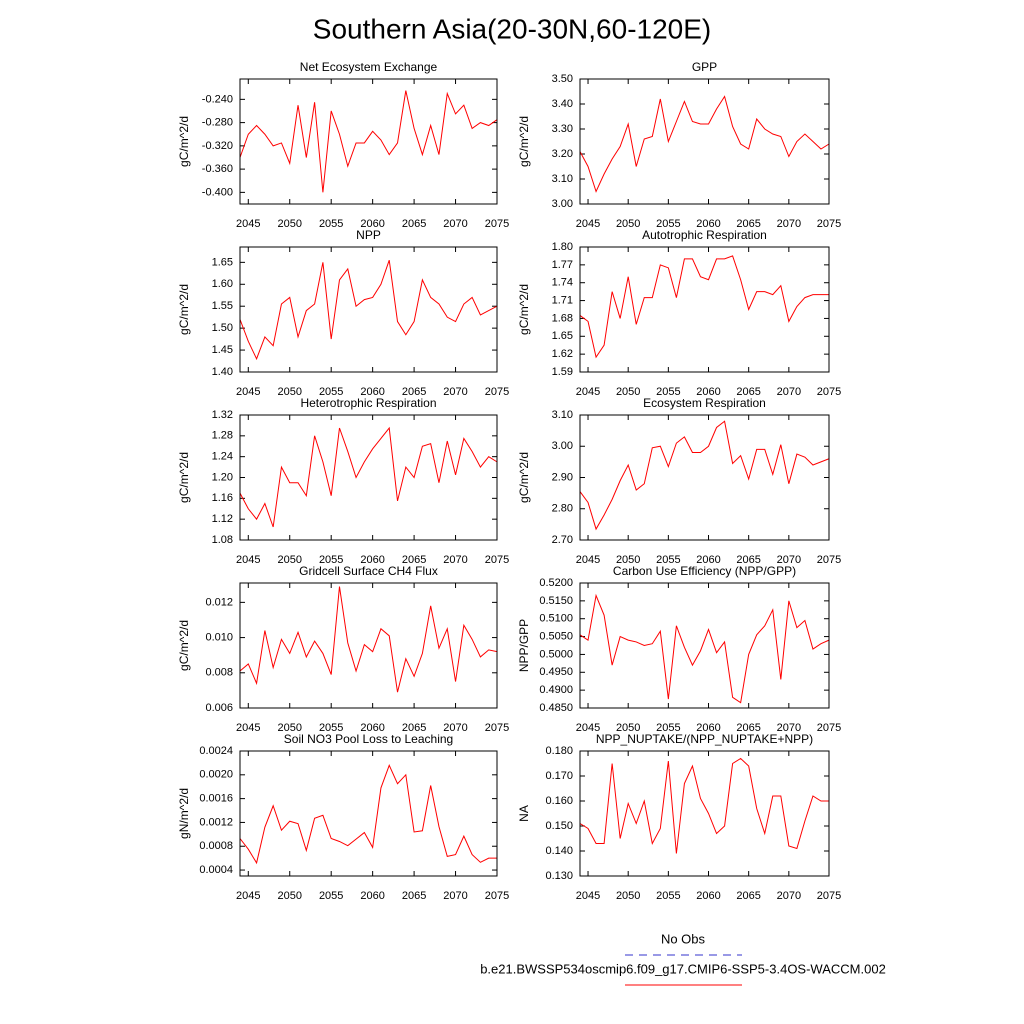 The image size is (1024, 1024). What do you see at coordinates (562, 336) in the screenshot?
I see `y-tick-label: 1.65` at bounding box center [562, 336].